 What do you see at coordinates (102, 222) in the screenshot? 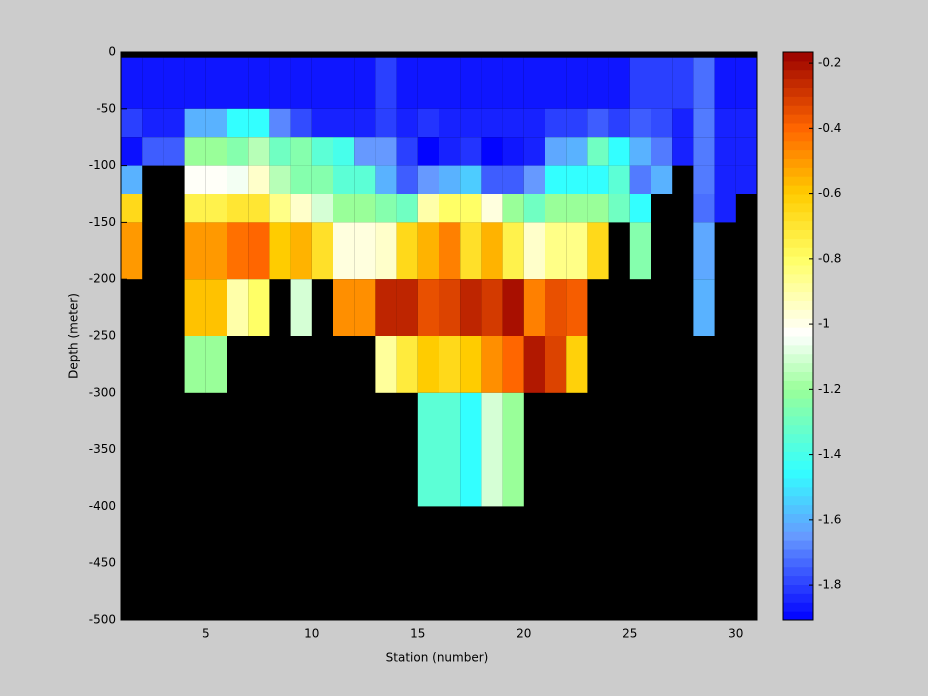
I see `y-tick-label: -150` at bounding box center [102, 222].